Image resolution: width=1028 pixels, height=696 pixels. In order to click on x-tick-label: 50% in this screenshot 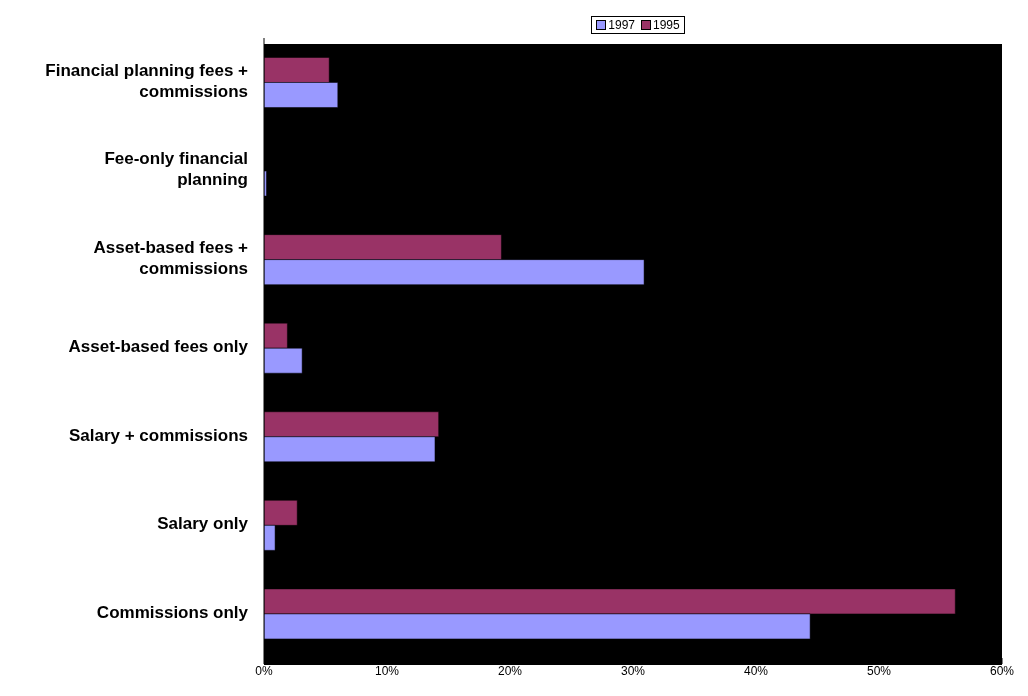, I will do `click(879, 670)`.